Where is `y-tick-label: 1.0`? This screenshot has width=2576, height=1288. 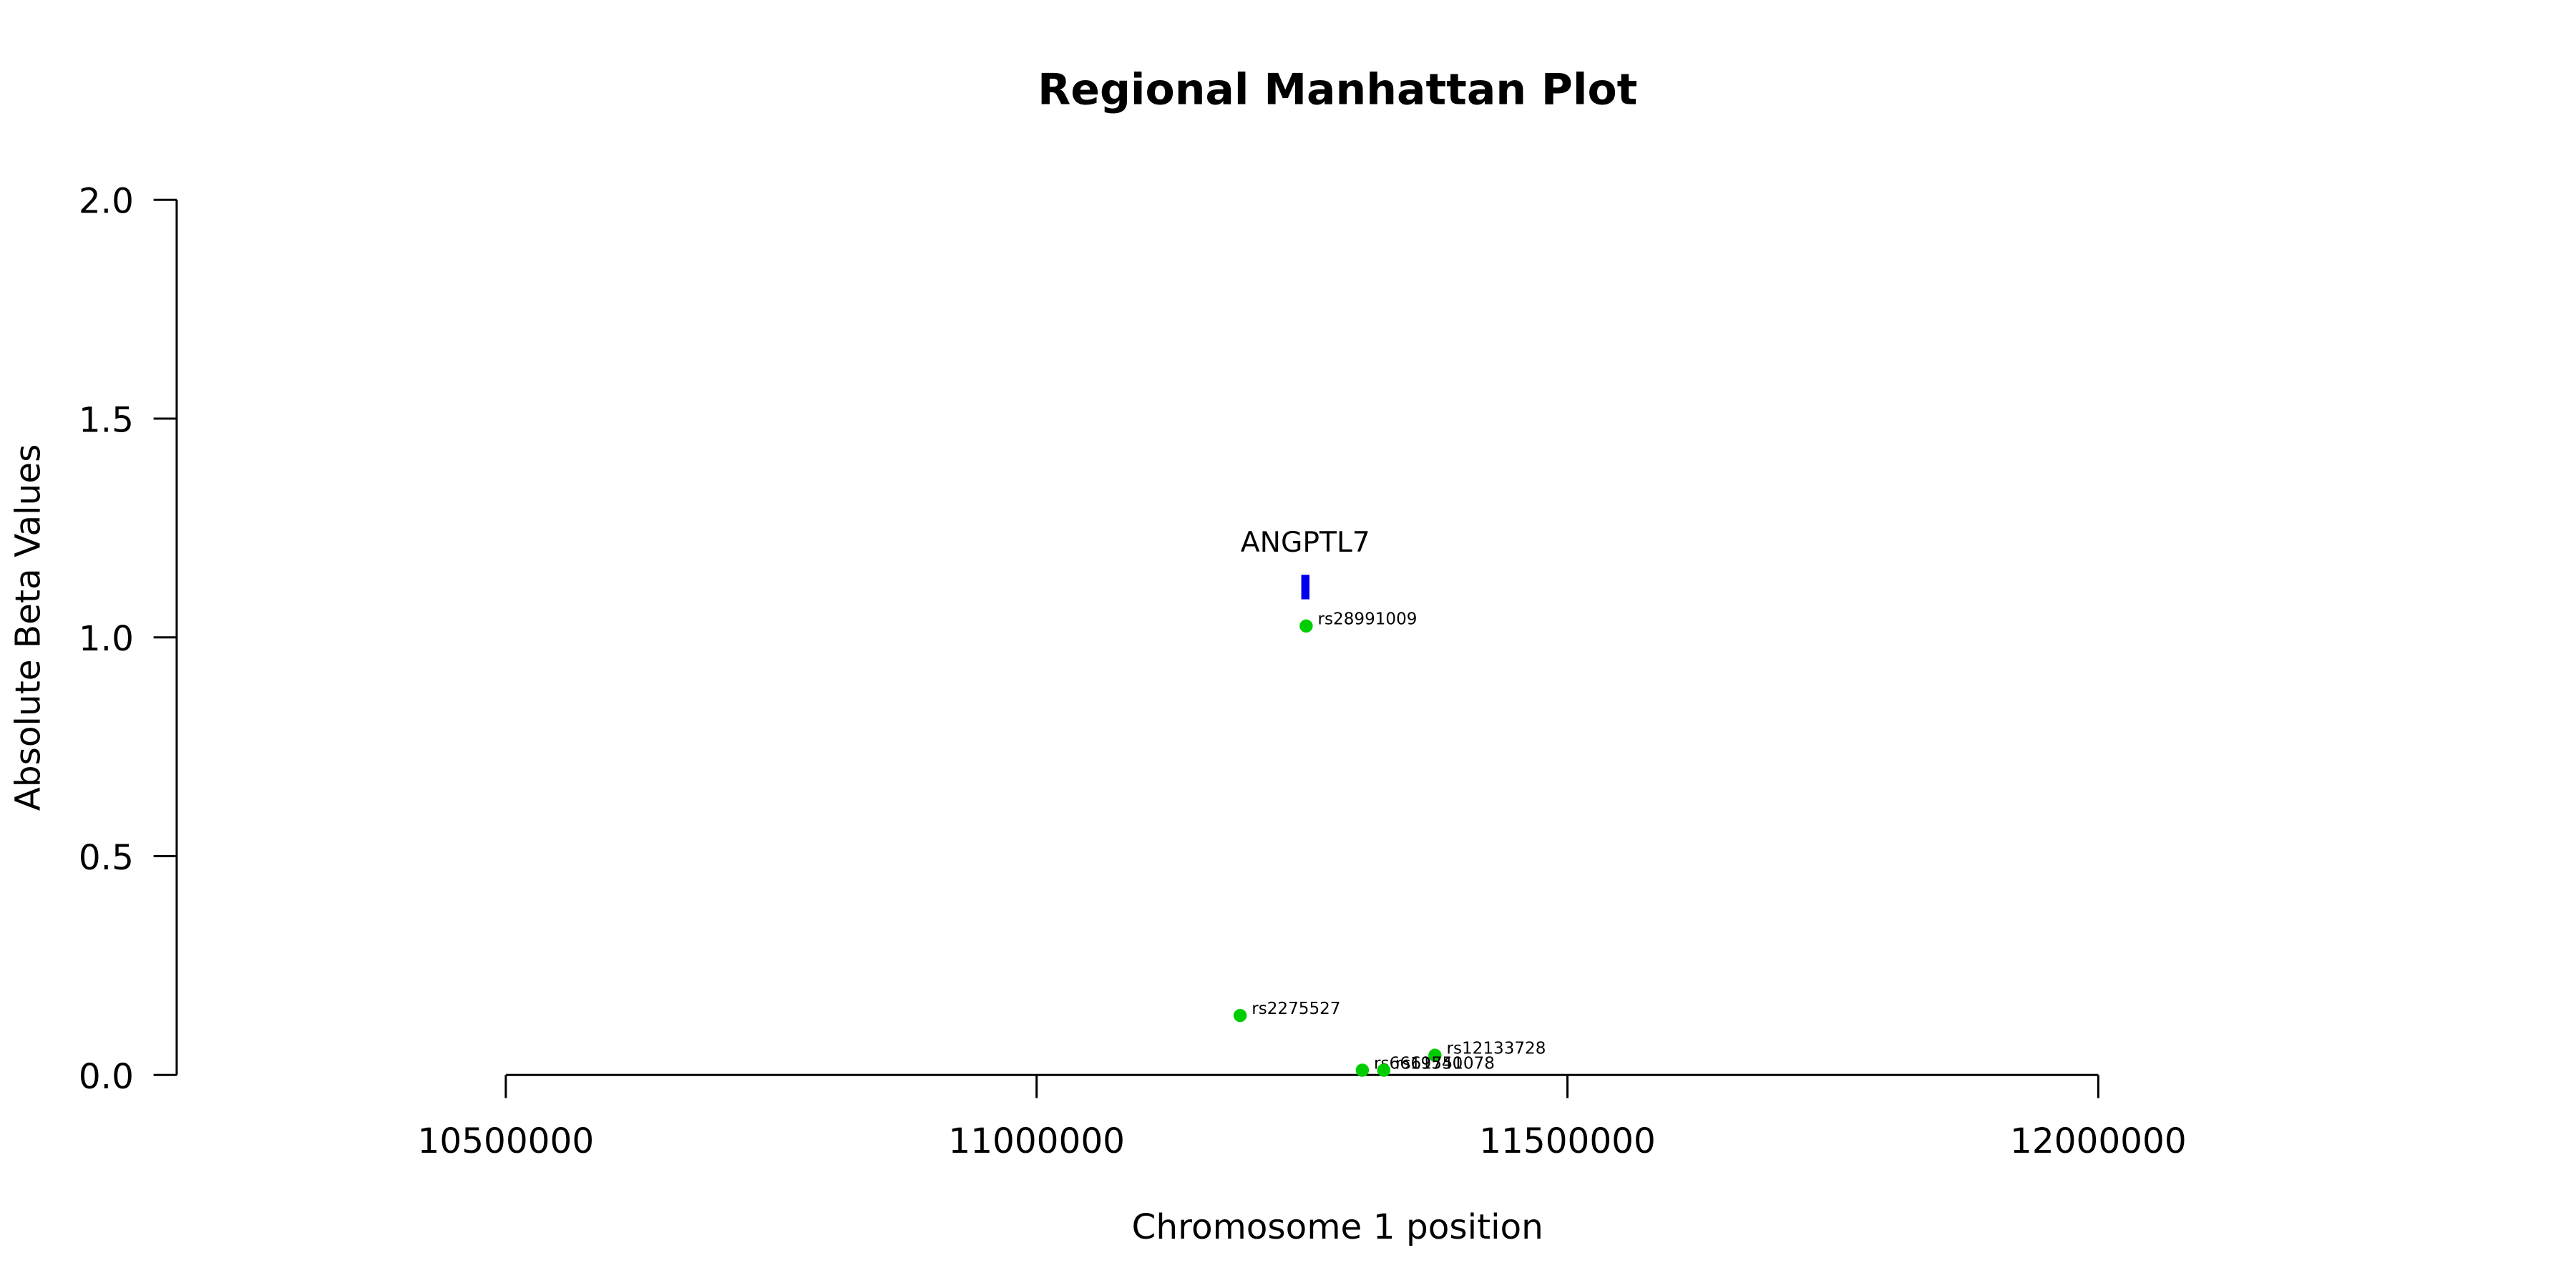
y-tick-label: 1.0 is located at coordinates (106, 639).